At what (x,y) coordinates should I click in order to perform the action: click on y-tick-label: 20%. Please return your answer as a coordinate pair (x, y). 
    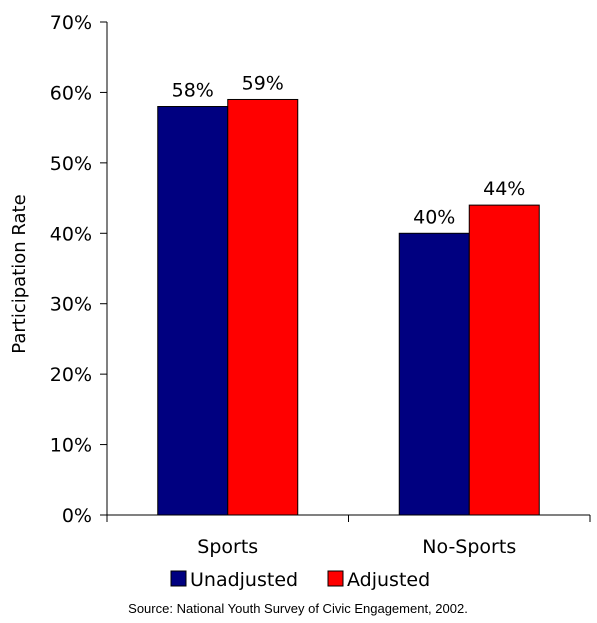
    Looking at the image, I should click on (71, 375).